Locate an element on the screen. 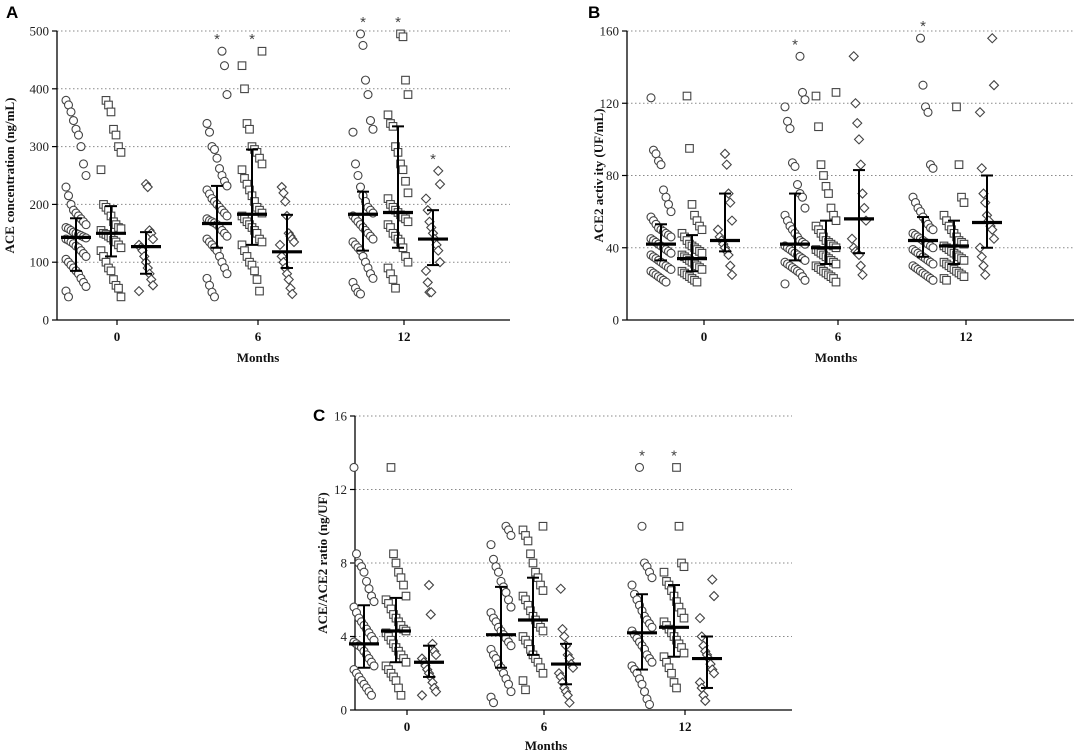  x-tick-label: 0 is located at coordinates (117, 336).